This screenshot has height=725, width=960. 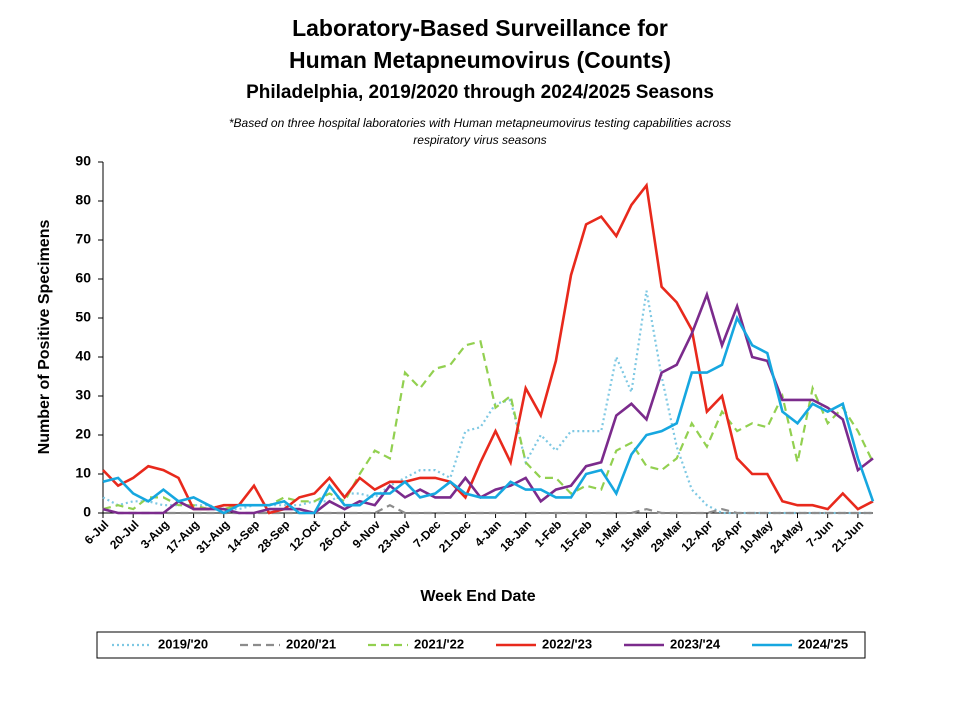 I want to click on chart-title: Human Metapneumovirus (Counts), so click(x=480, y=60).